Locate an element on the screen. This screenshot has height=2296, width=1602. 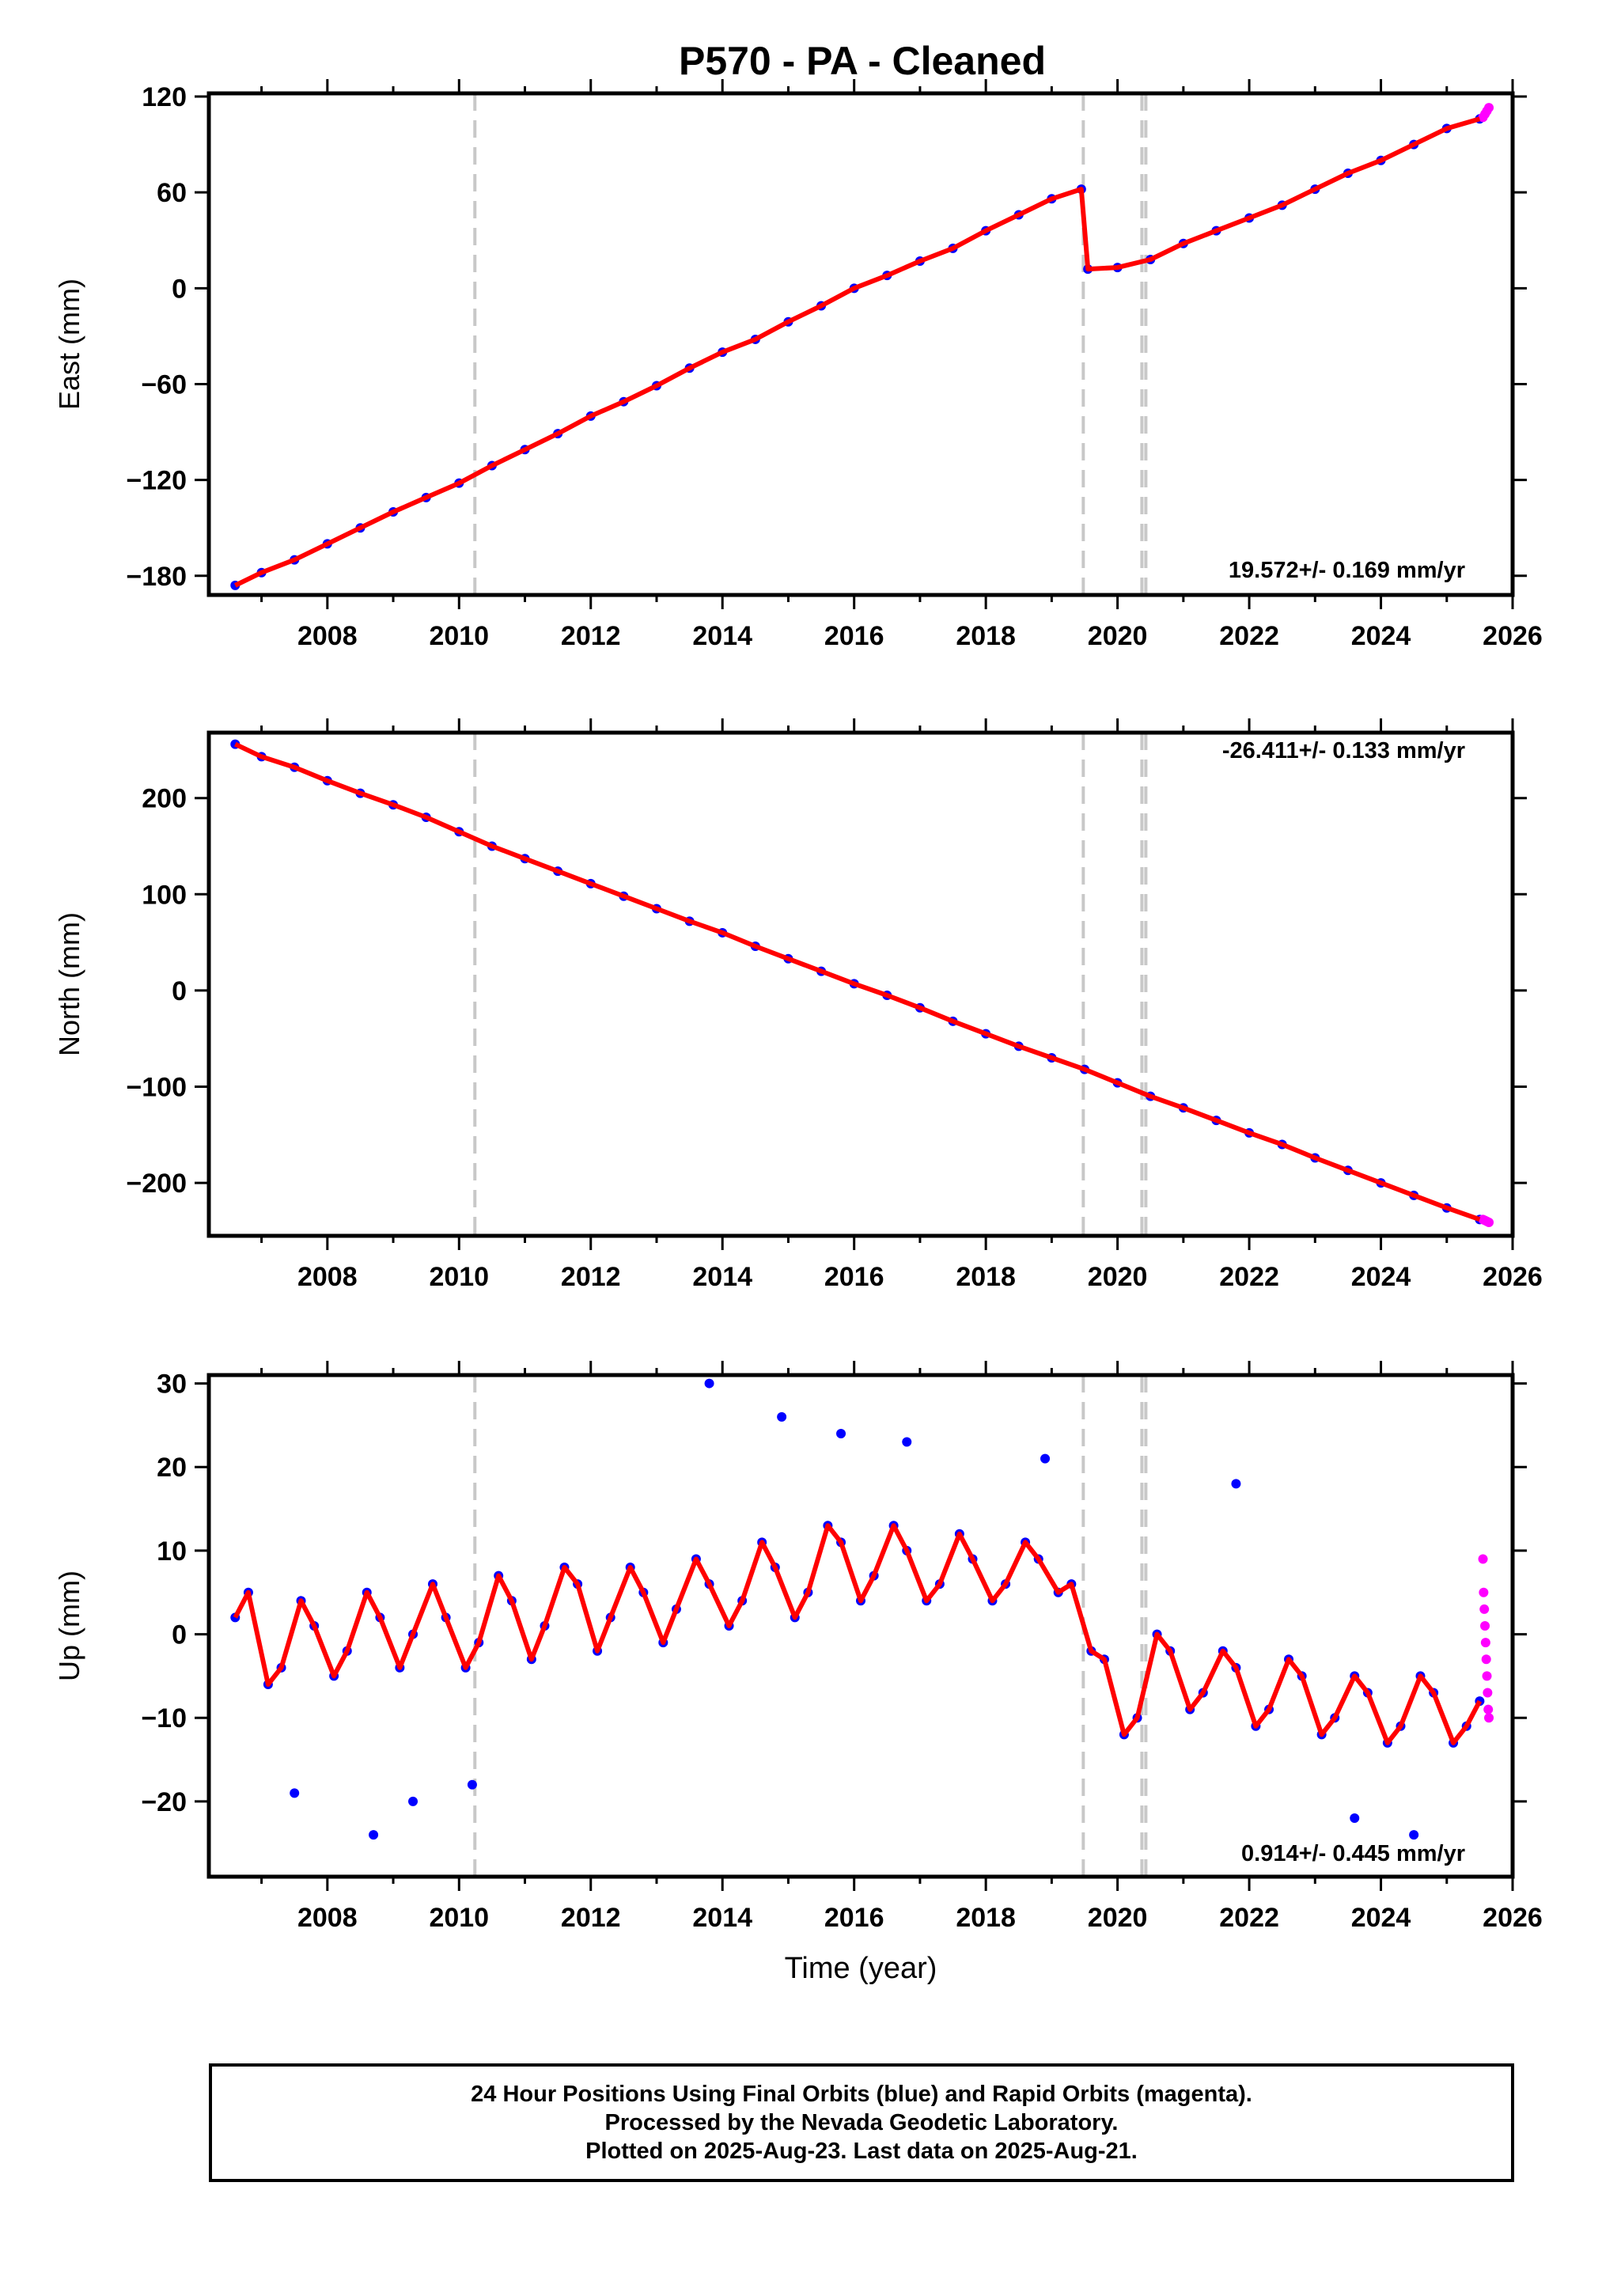
y-axis-label: East (mm) is located at coordinates (69, 344).